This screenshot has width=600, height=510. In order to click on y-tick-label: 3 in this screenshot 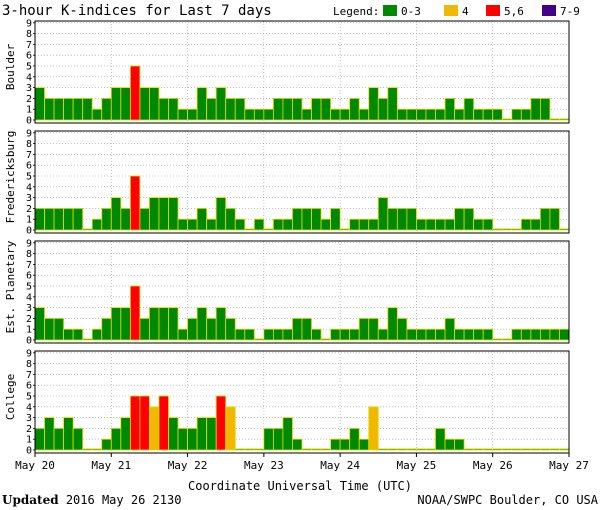, I will do `click(29, 198)`.